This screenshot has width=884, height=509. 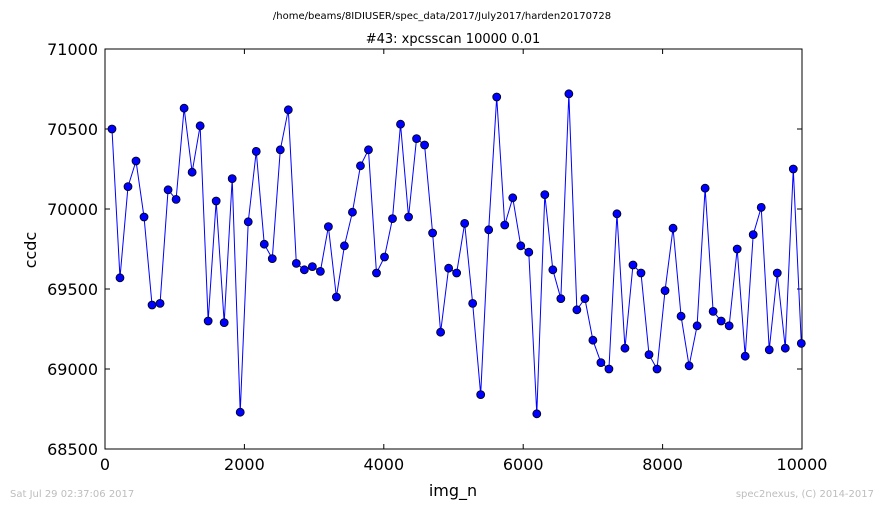 What do you see at coordinates (105, 464) in the screenshot?
I see `x-tick-label: 0` at bounding box center [105, 464].